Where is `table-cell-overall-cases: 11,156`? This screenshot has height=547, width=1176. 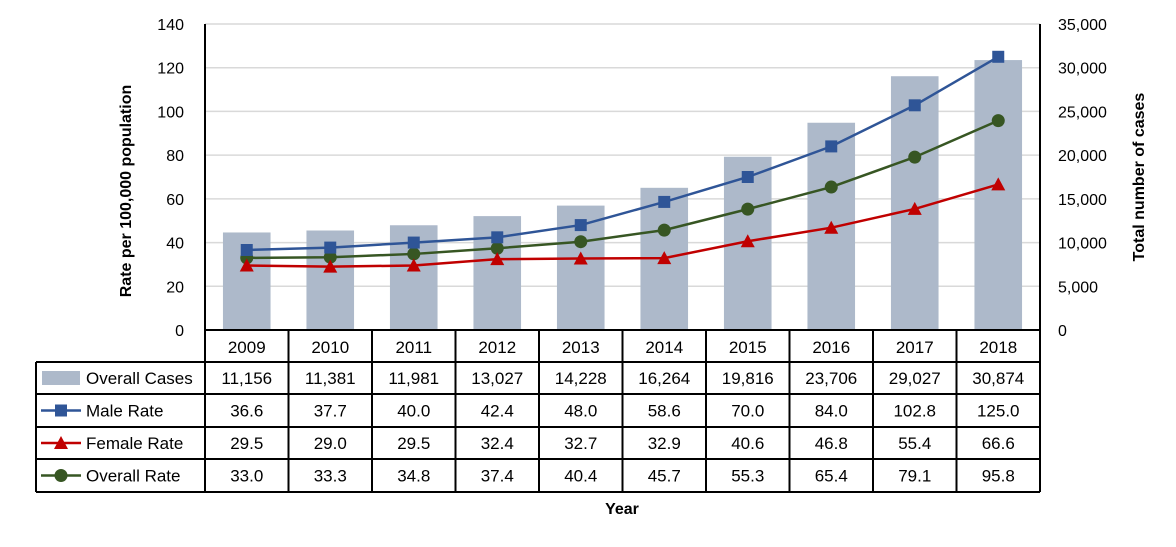
table-cell-overall-cases: 11,156 is located at coordinates (246, 378).